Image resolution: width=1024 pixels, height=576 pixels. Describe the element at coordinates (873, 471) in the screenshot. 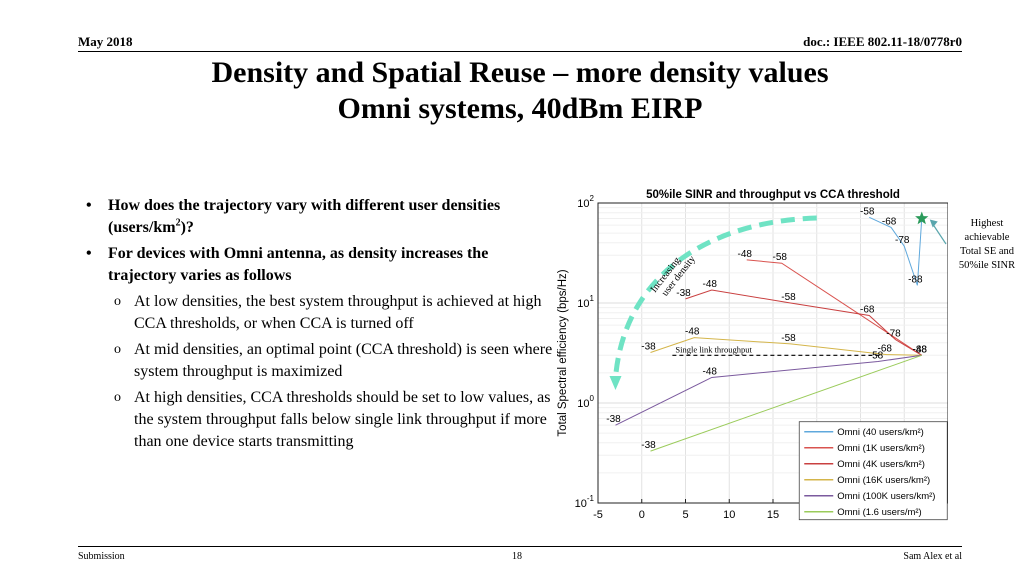

I see `legend-box` at that location.